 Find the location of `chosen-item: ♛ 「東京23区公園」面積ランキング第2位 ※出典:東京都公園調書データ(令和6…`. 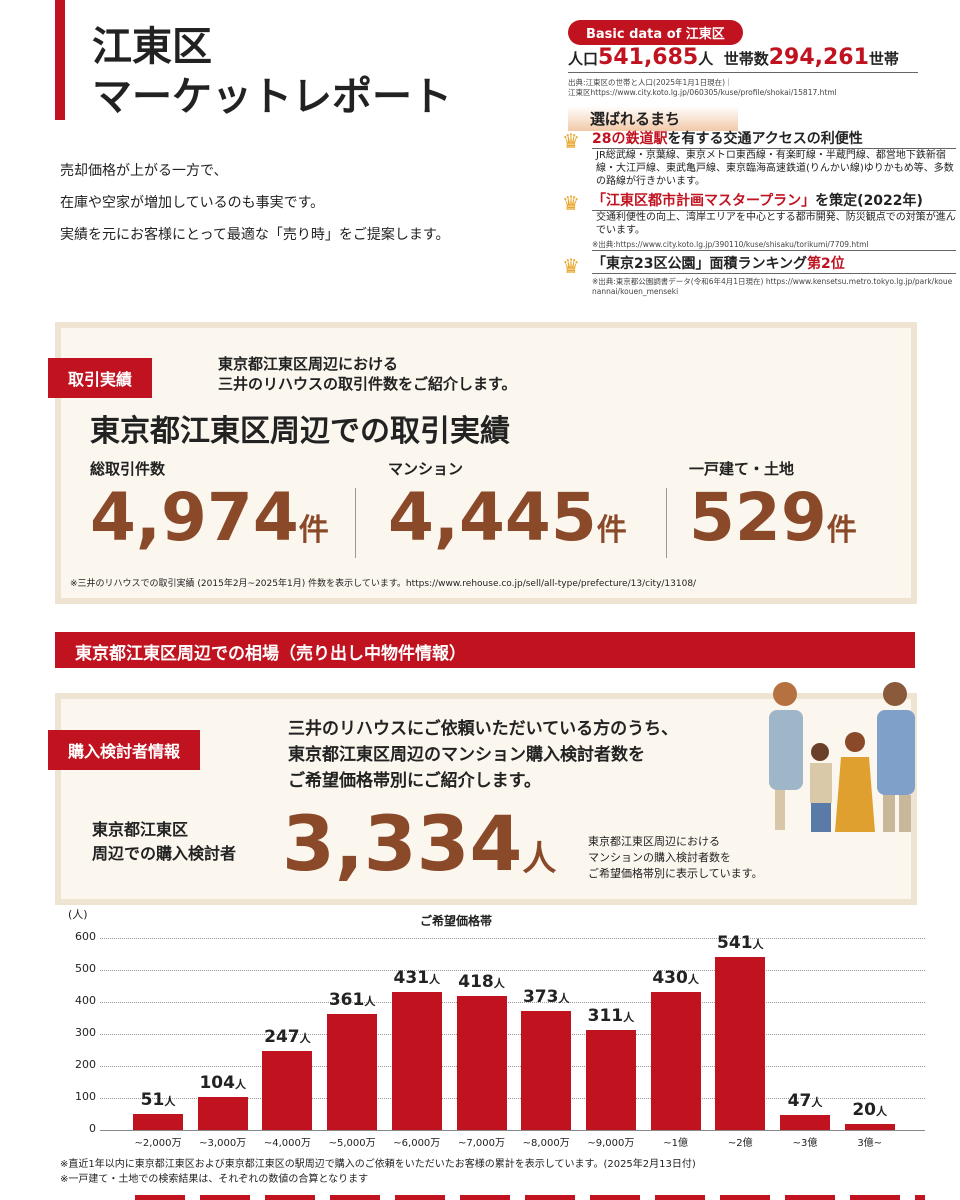

chosen-item: ♛ 「東京23区公園」面積ランキング第2位 ※出典:東京都公園調書データ(令和6… is located at coordinates (759, 276).